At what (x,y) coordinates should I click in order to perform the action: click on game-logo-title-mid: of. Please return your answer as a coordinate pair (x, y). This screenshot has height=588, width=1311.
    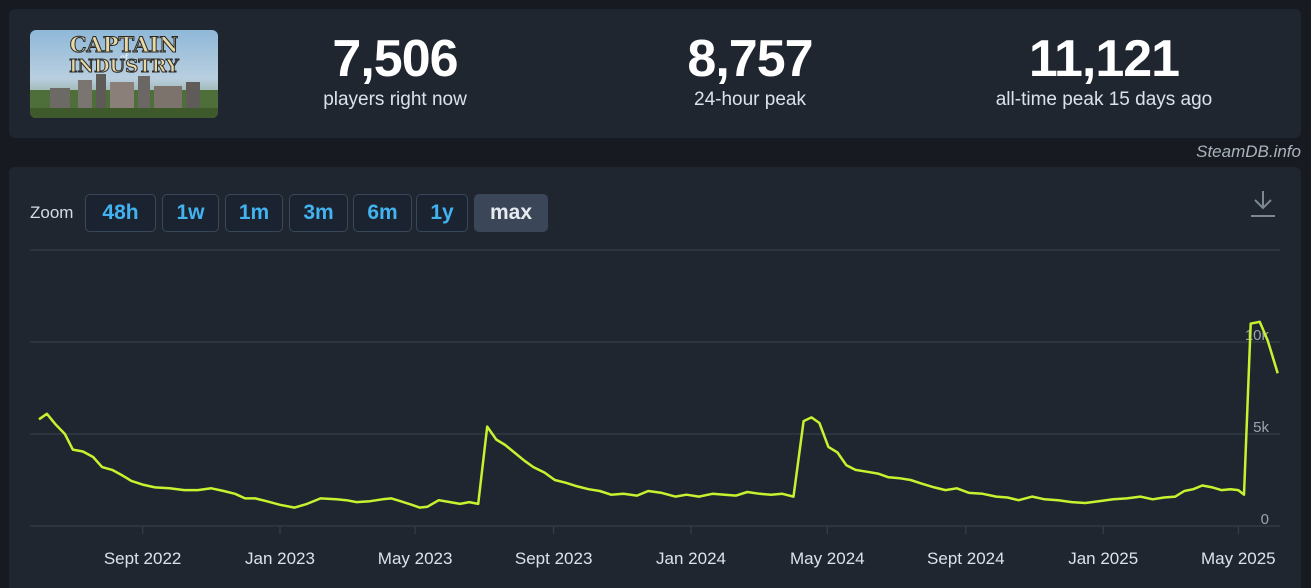
    Looking at the image, I should click on (124, 57).